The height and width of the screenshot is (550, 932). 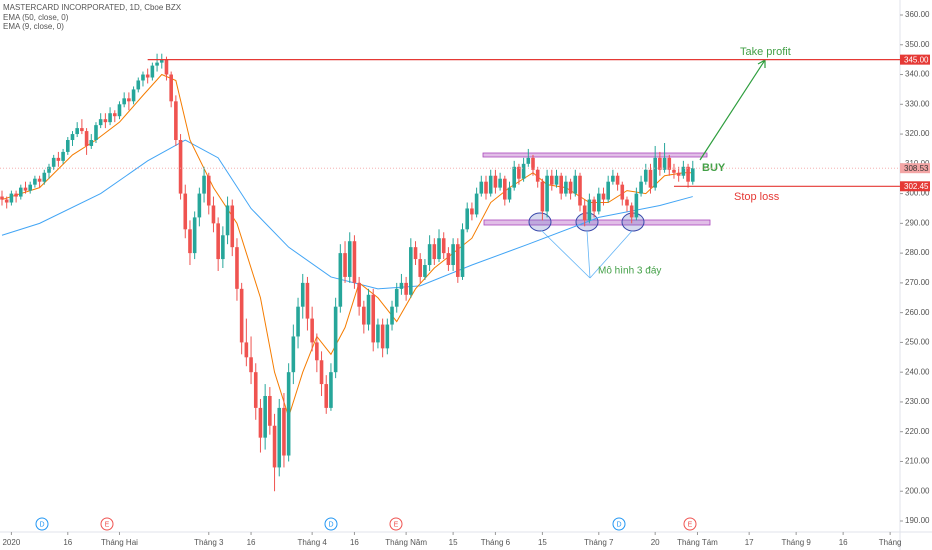 I want to click on x-tick-label: 20, so click(x=655, y=542).